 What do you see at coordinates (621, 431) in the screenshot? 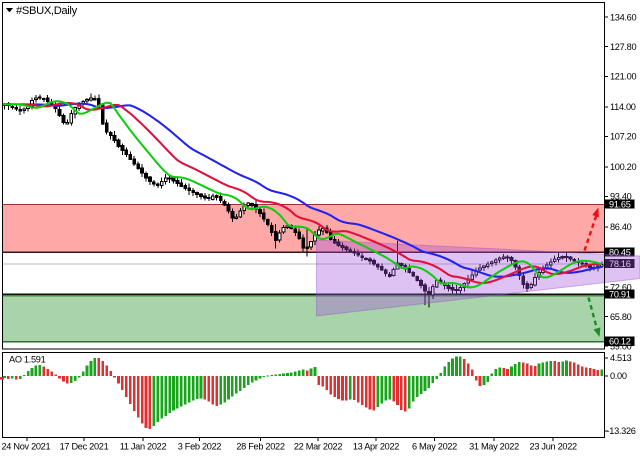
I see `svg-text: -13.326` at bounding box center [621, 431].